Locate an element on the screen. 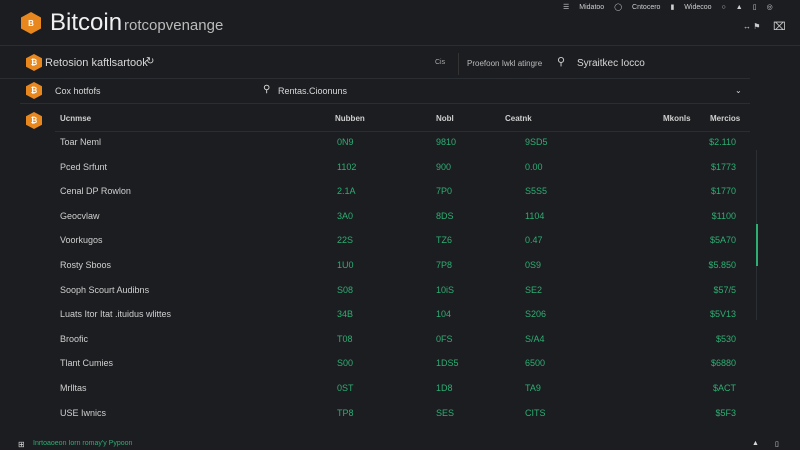  row-name: Rosty Sboos is located at coordinates (86, 265).